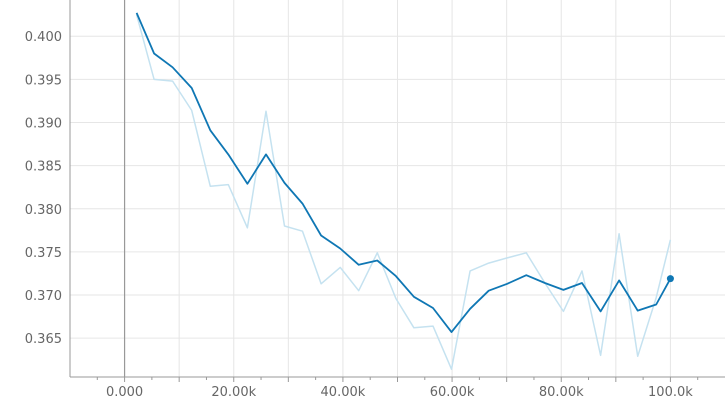 This screenshot has width=725, height=400. What do you see at coordinates (43, 37) in the screenshot?
I see `y-tick-label: 0.400` at bounding box center [43, 37].